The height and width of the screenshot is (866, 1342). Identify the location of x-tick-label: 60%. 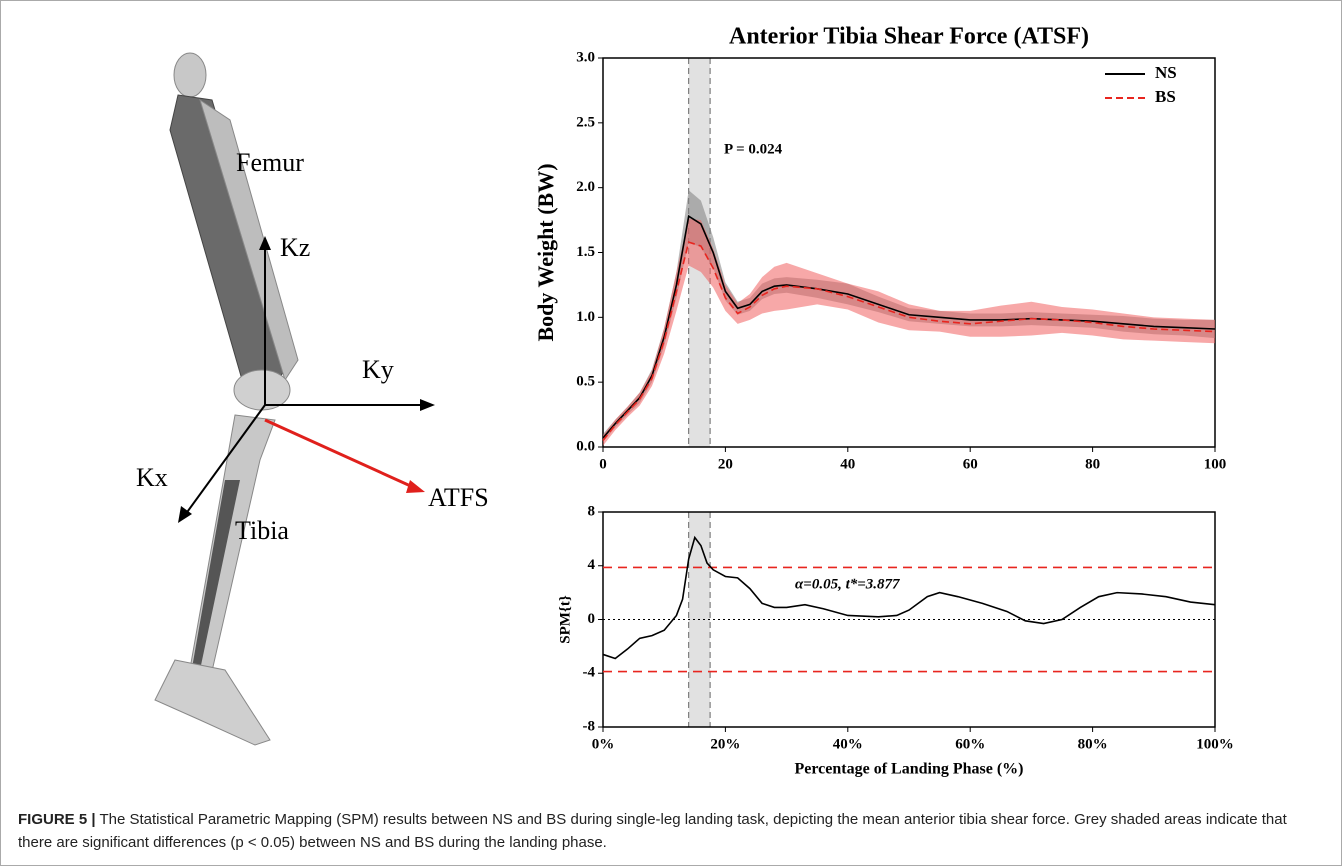
(970, 744).